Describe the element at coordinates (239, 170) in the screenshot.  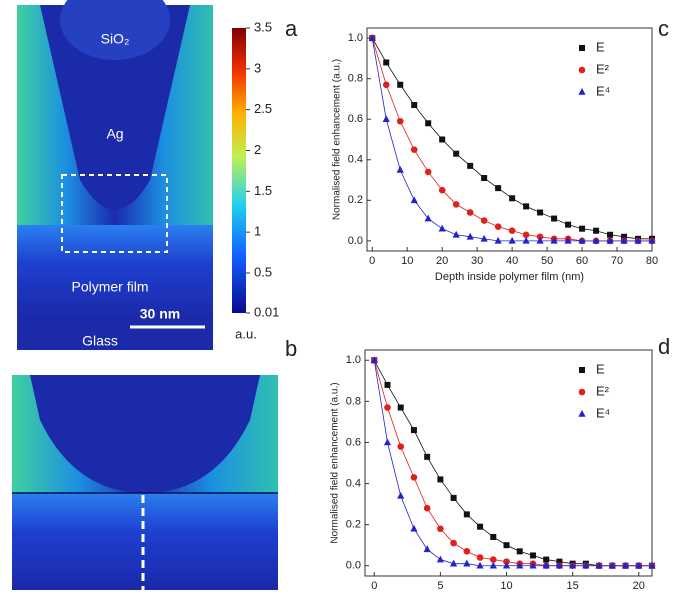
I see `colorbar` at that location.